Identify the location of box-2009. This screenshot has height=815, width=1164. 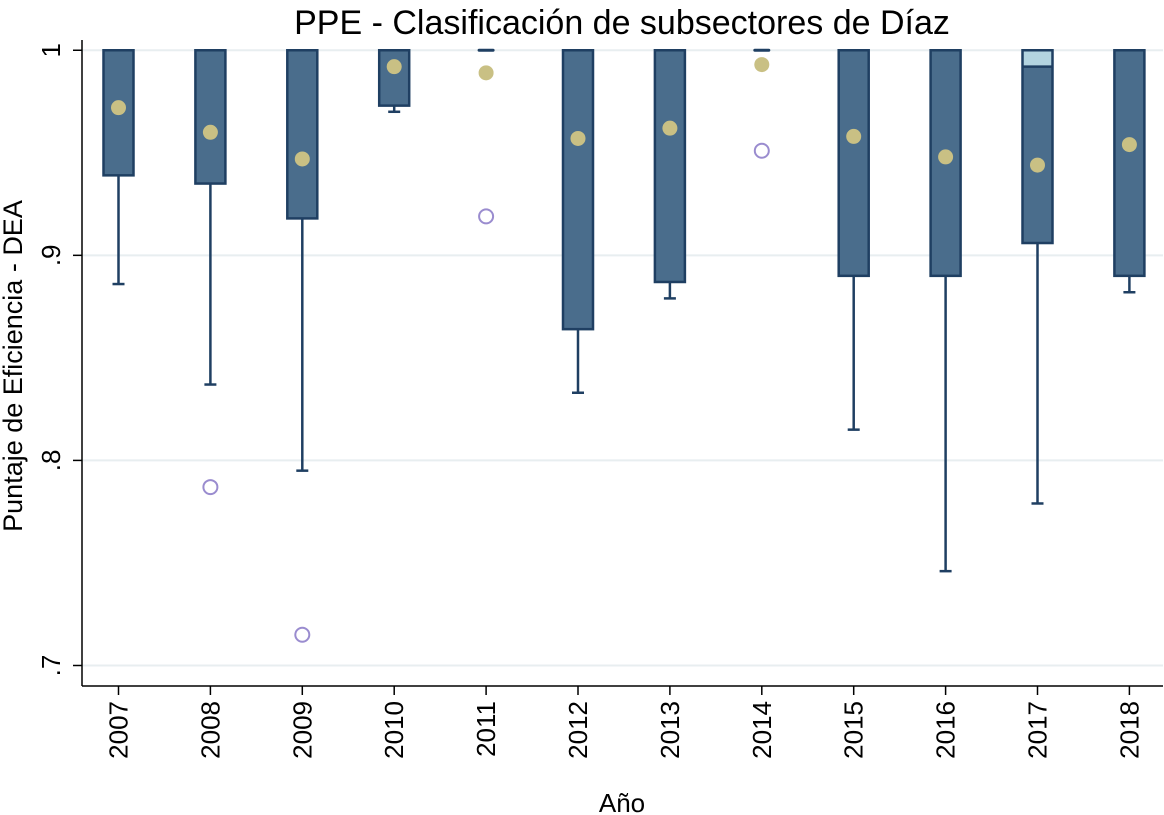
(302, 346).